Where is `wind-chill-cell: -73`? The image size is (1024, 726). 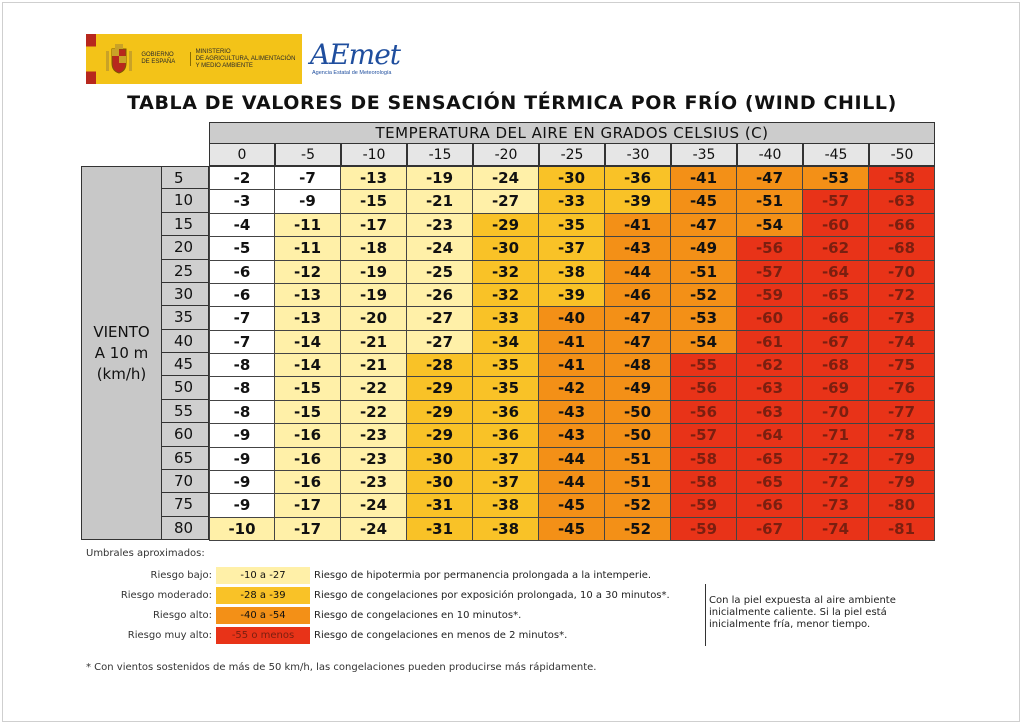
wind-chill-cell: -73 is located at coordinates (902, 319).